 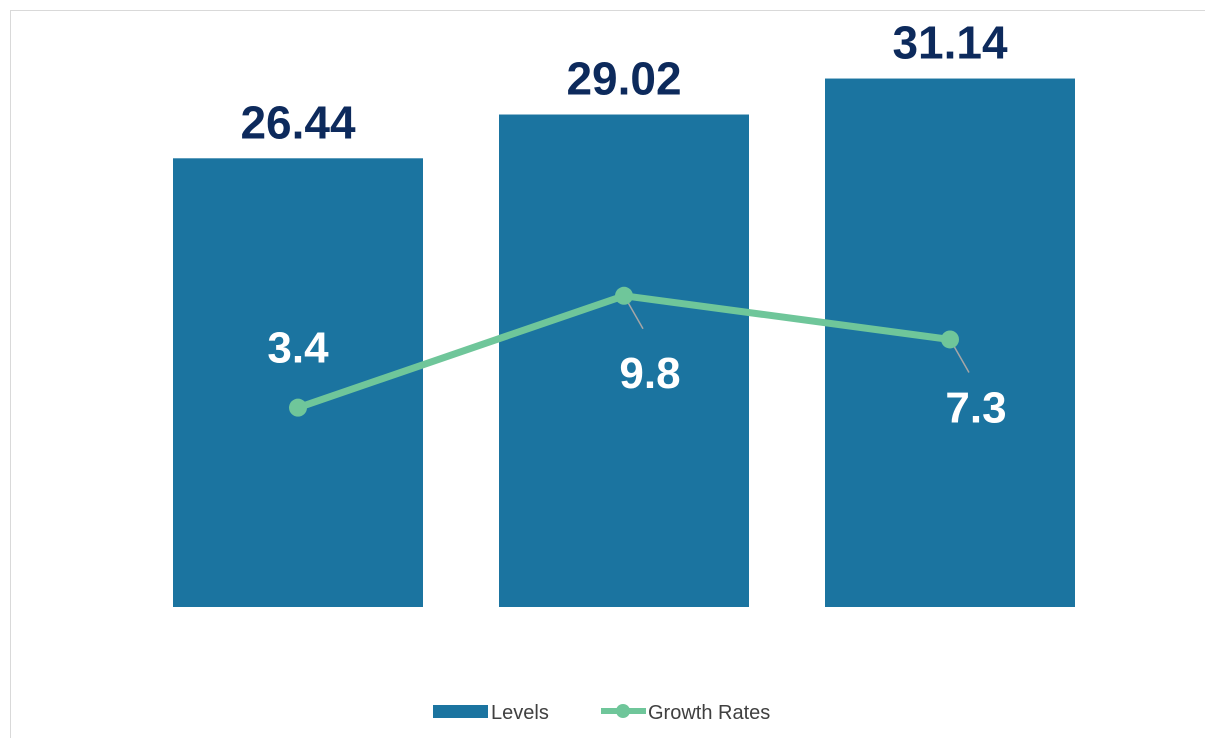 I want to click on line-labels-group: 3.4 9.8 7.3, so click(x=636, y=378).